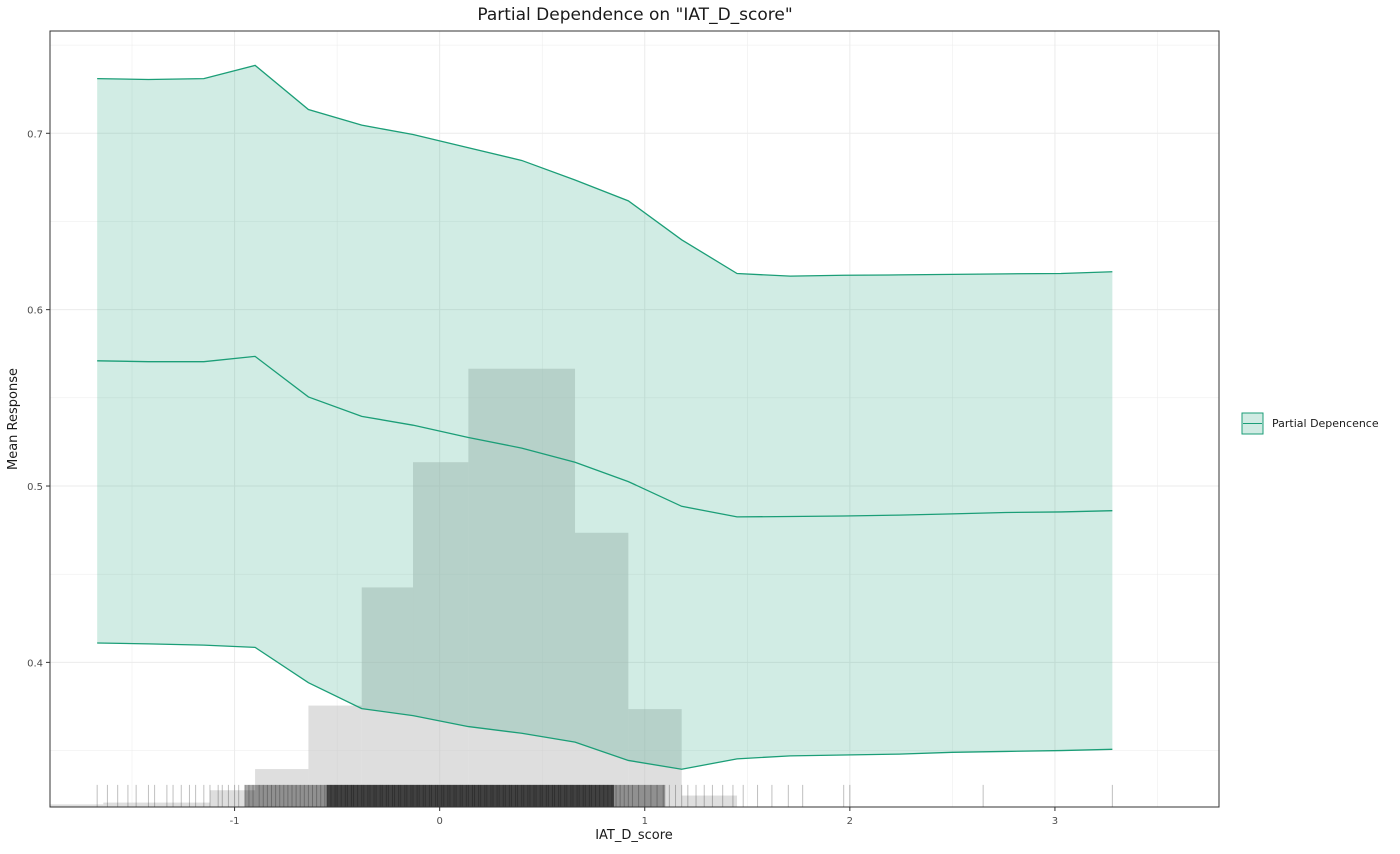  Describe the element at coordinates (1055, 821) in the screenshot. I see `x-tick-label: 3` at that location.